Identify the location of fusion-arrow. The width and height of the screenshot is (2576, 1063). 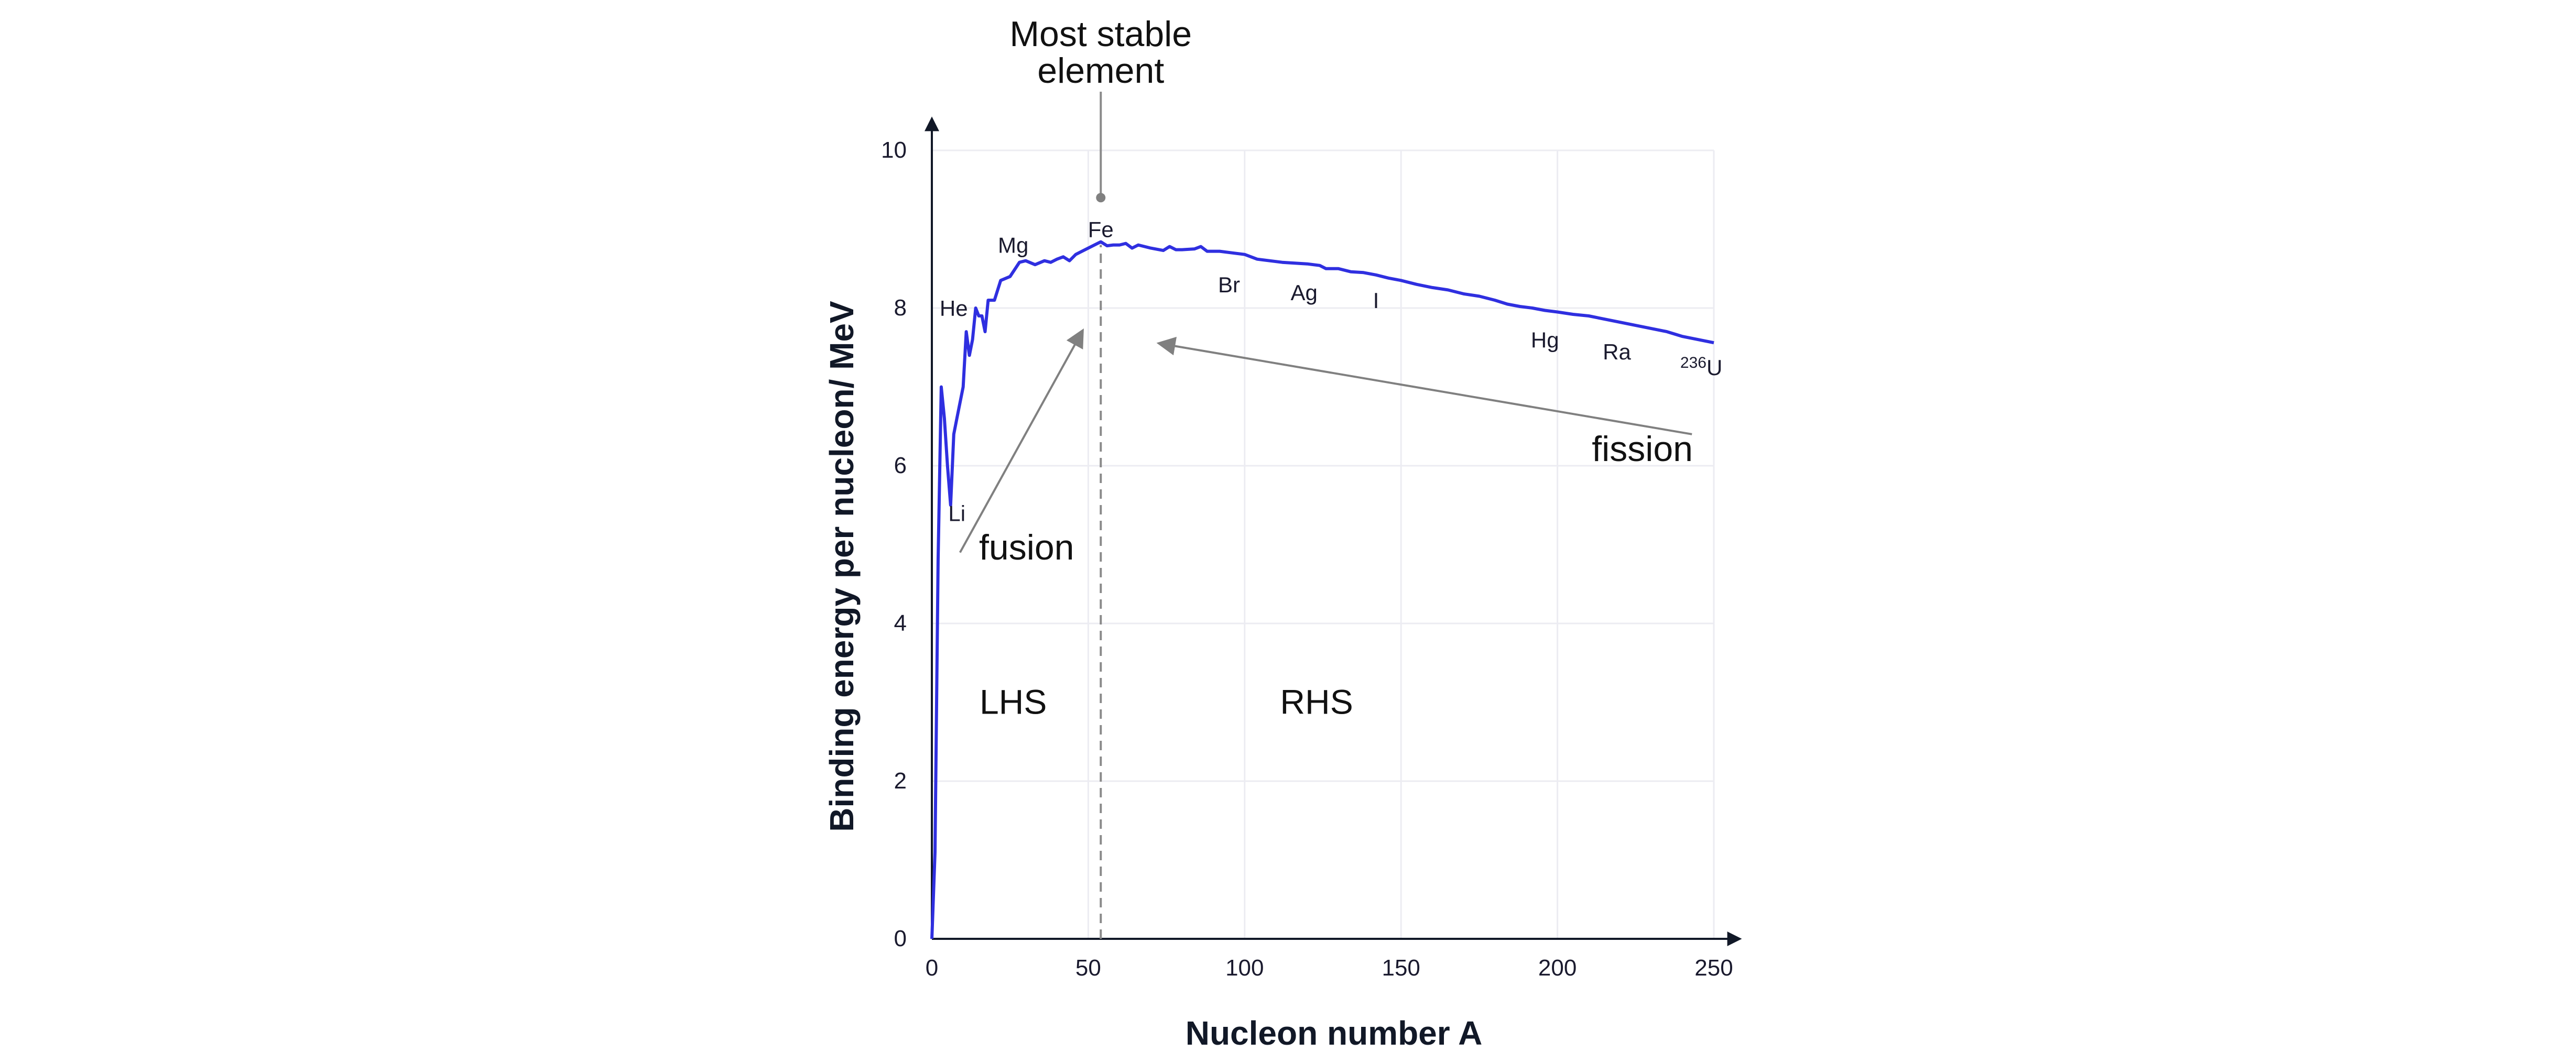
(1021, 440).